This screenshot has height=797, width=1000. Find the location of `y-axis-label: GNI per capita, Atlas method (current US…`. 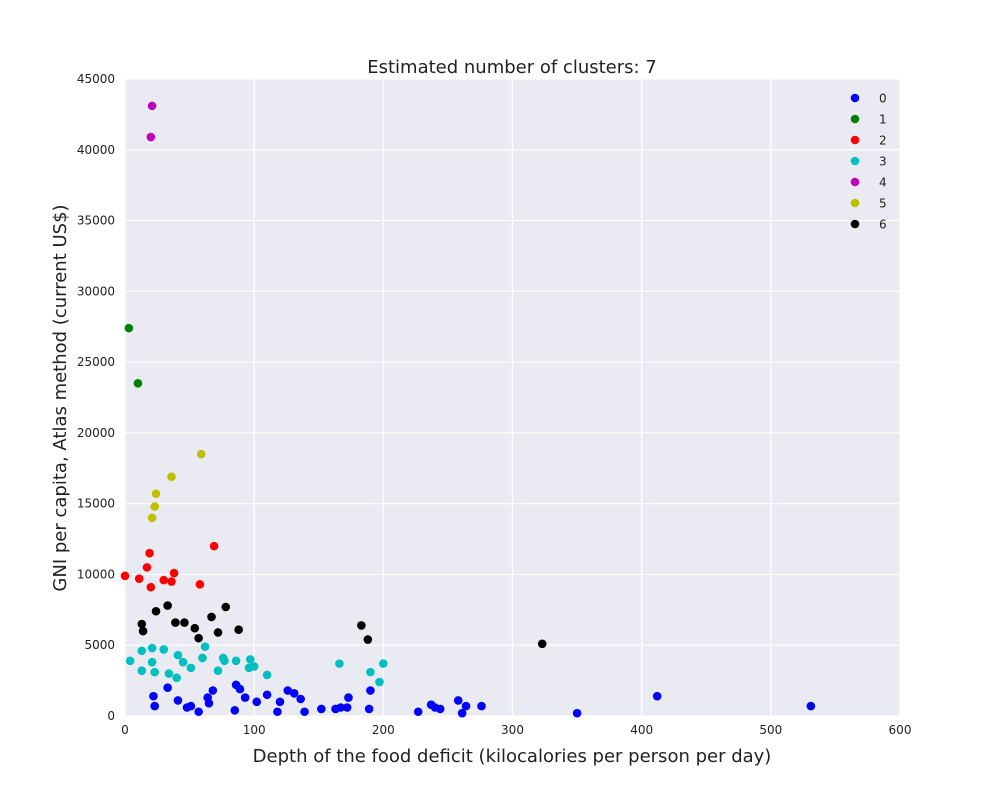

y-axis-label: GNI per capita, Atlas method (current US… is located at coordinates (60, 397).